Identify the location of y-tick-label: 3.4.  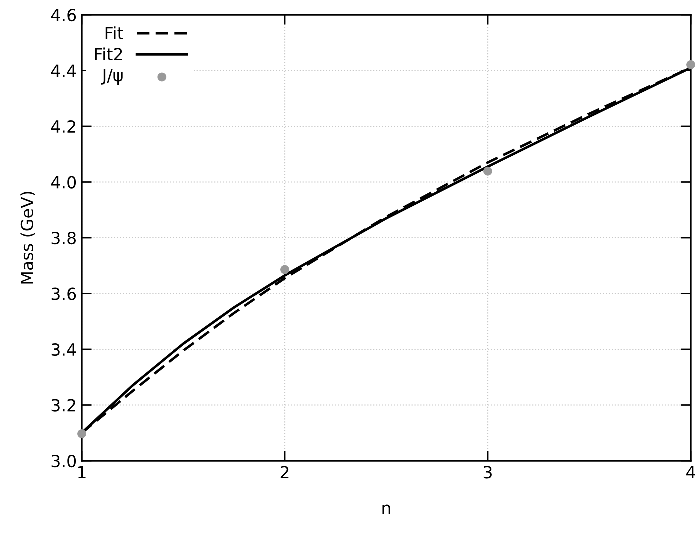
(64, 349).